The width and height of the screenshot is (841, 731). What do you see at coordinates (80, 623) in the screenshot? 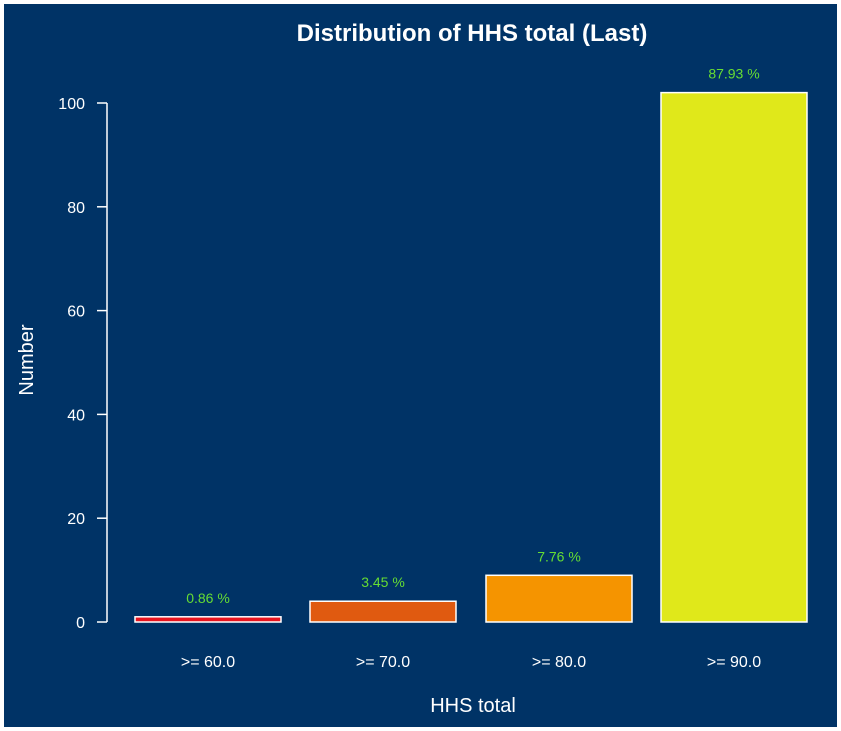
I see `y-tick-label: 0` at bounding box center [80, 623].